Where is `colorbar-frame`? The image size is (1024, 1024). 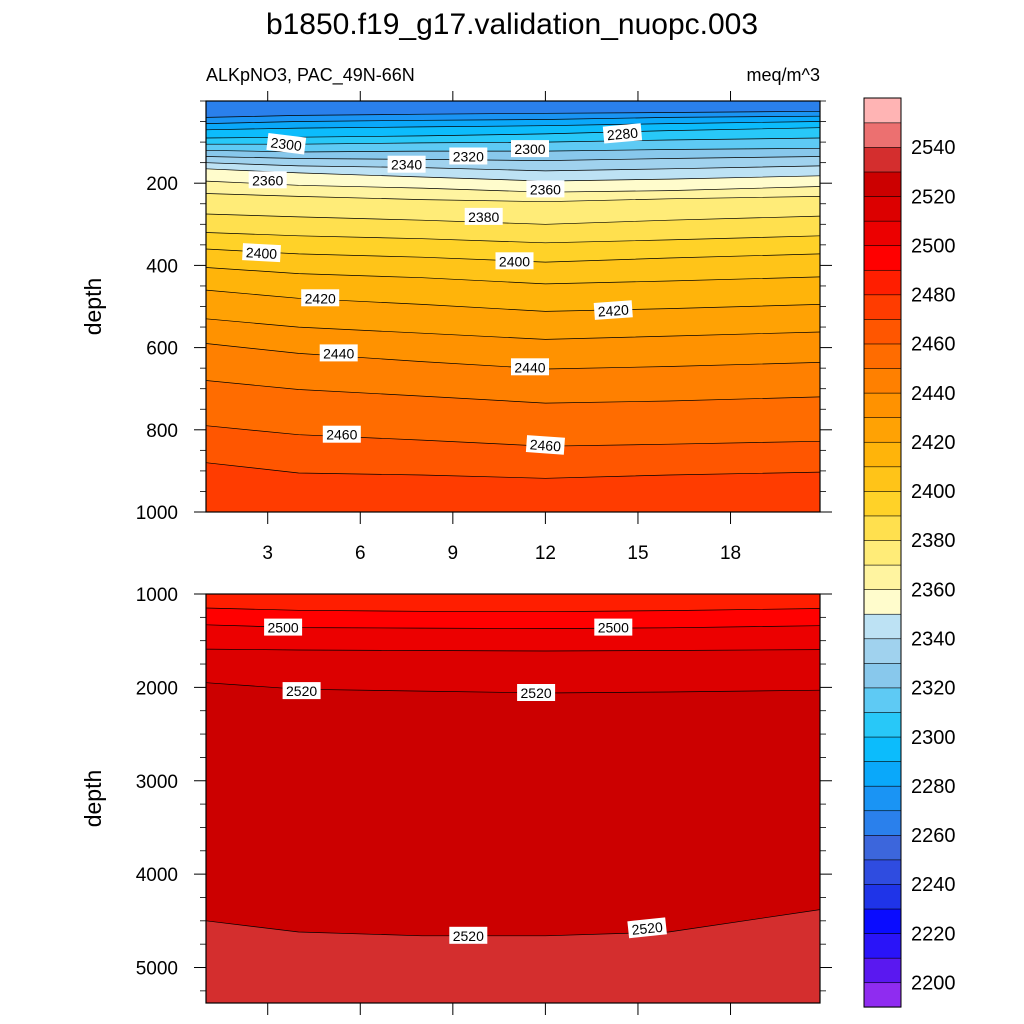
colorbar-frame is located at coordinates (882, 552).